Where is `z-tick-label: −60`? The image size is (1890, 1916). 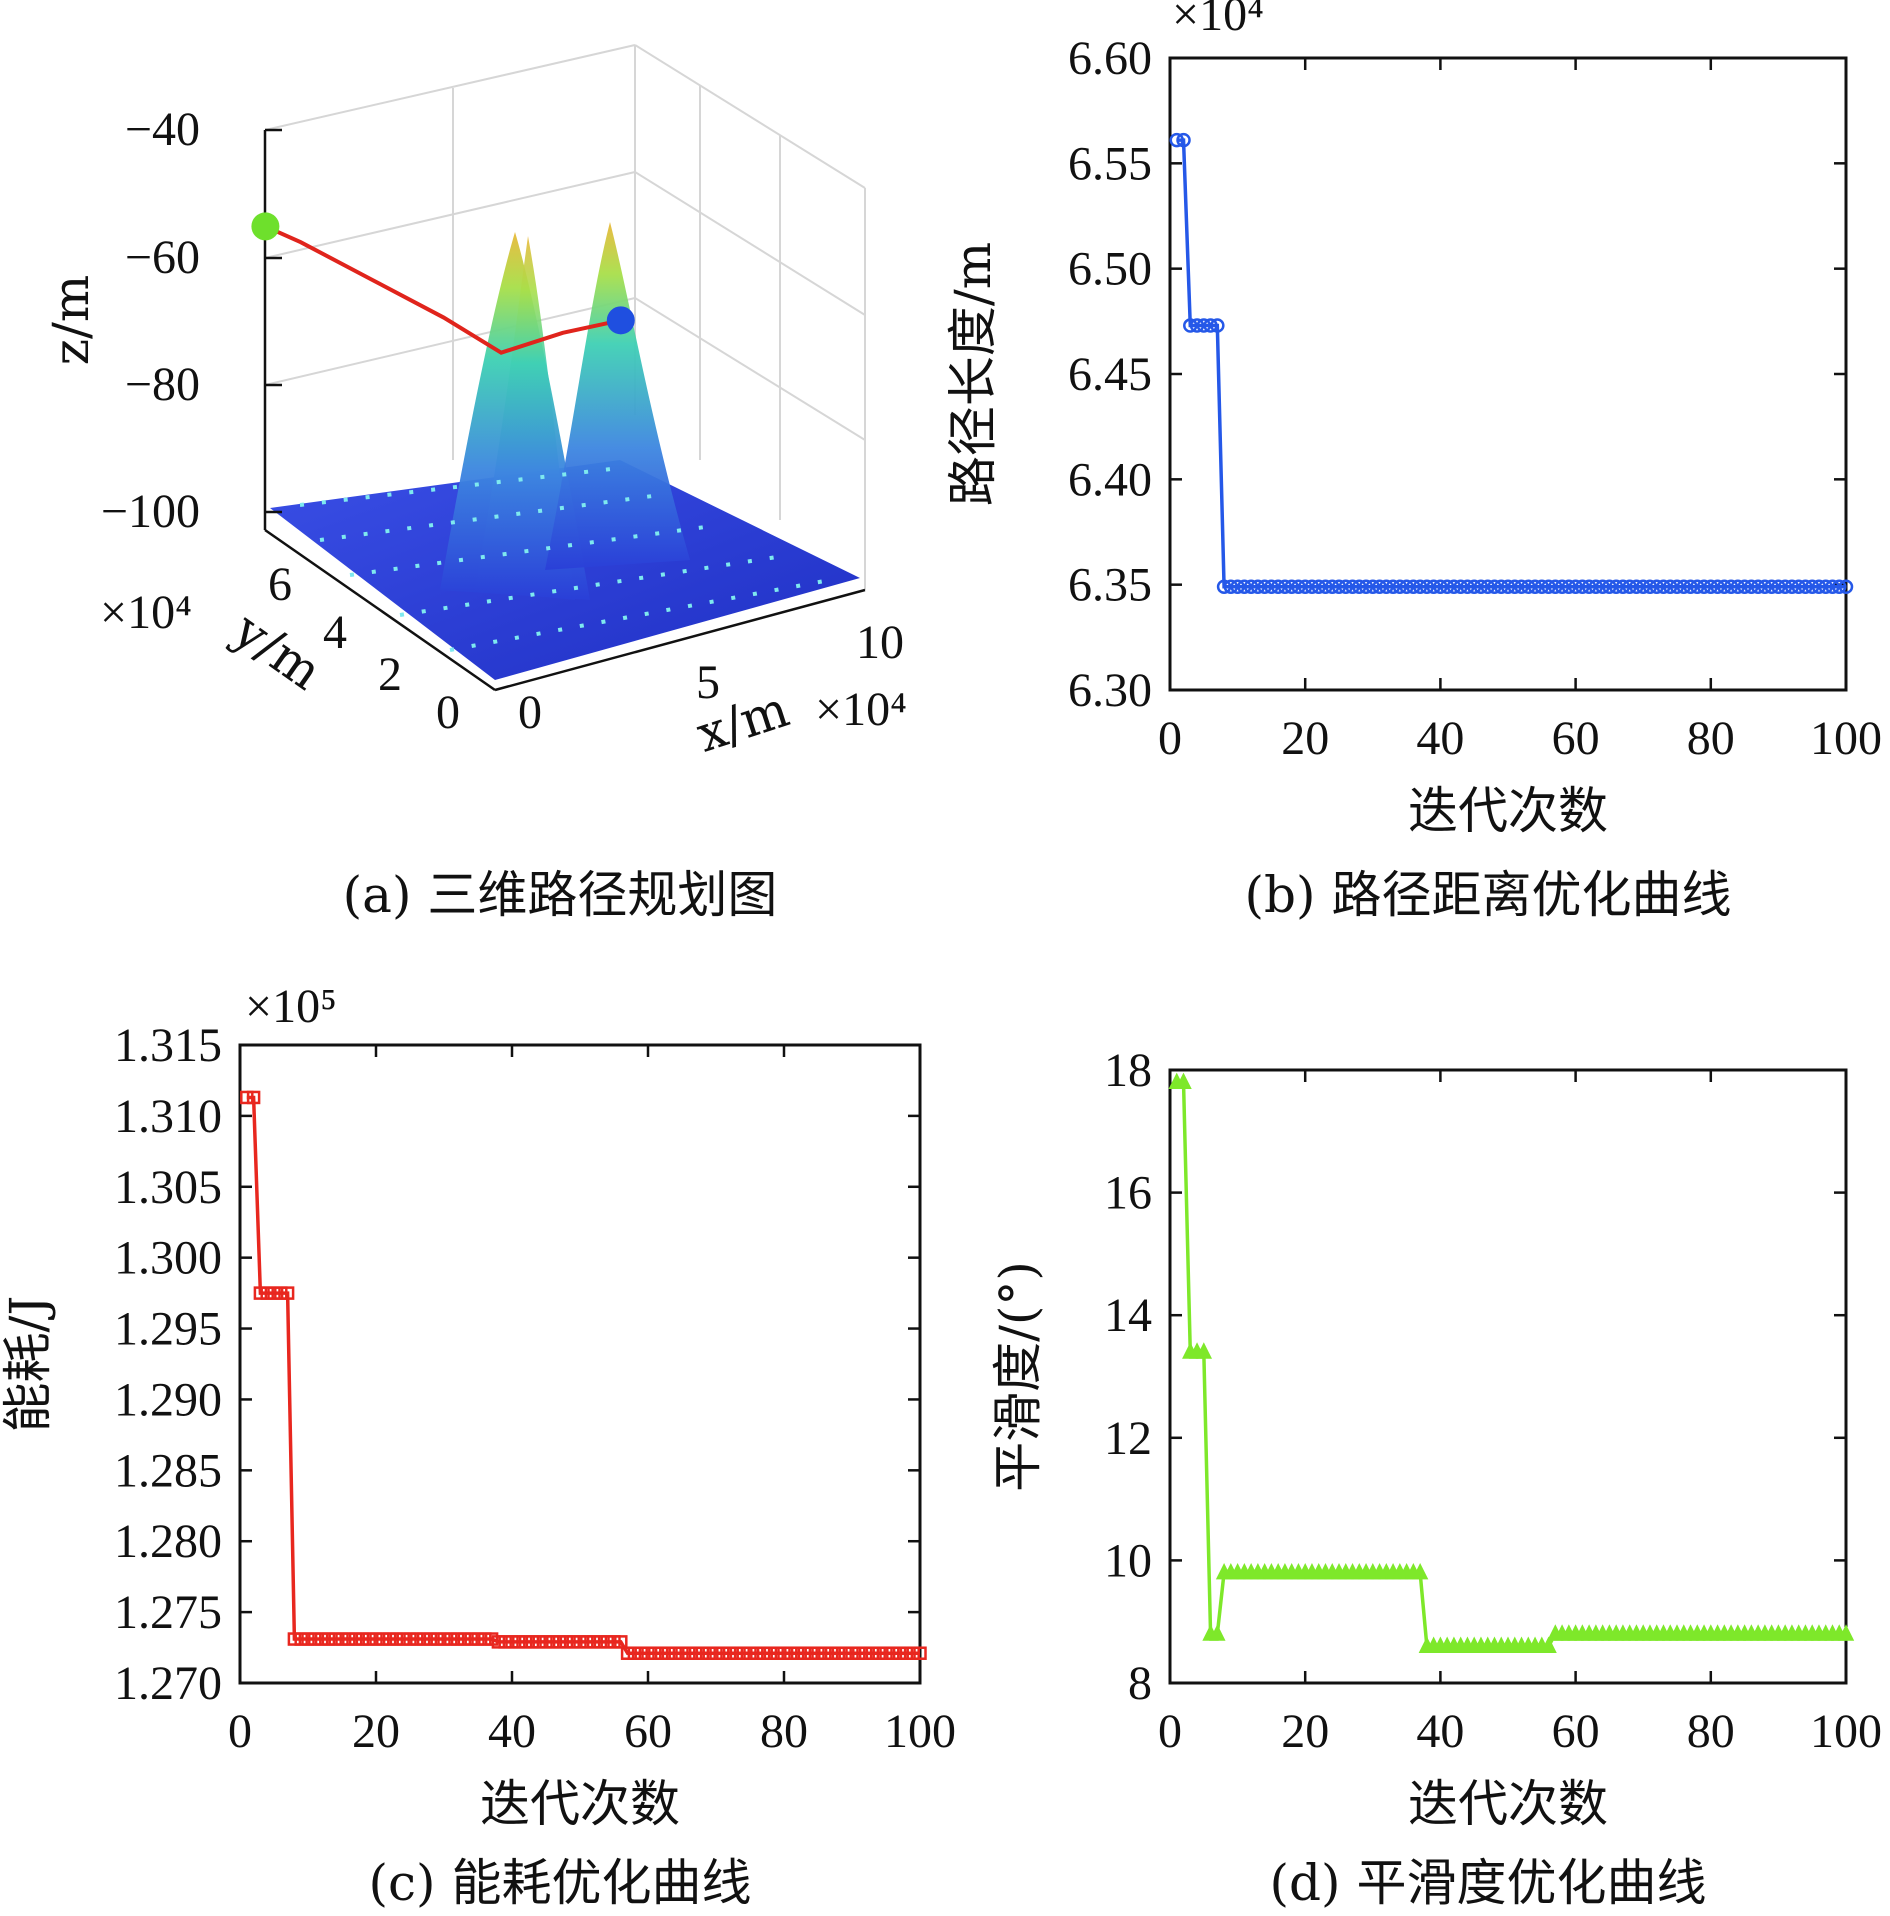
z-tick-label: −60 is located at coordinates (162, 257).